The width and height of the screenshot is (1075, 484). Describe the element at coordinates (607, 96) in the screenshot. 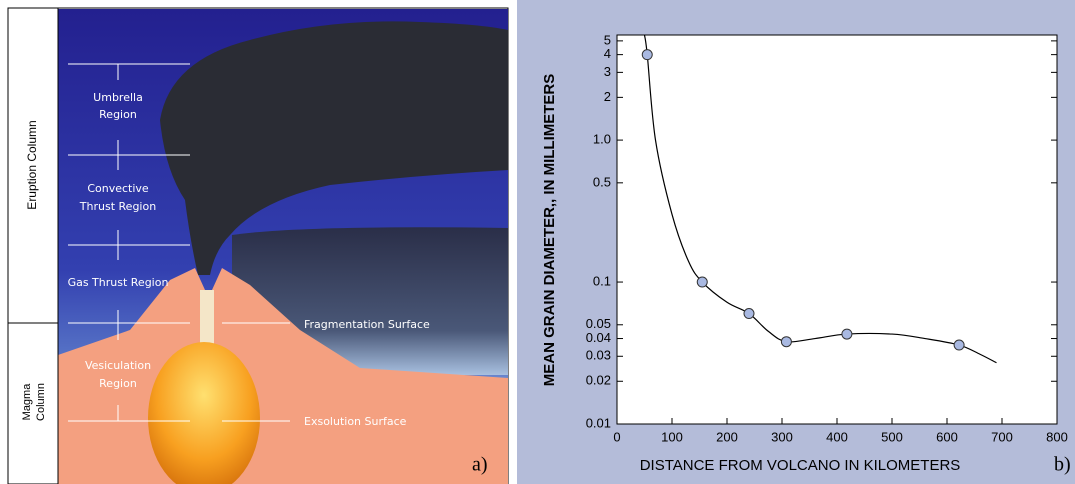

I see `y-tick-label: 2` at that location.